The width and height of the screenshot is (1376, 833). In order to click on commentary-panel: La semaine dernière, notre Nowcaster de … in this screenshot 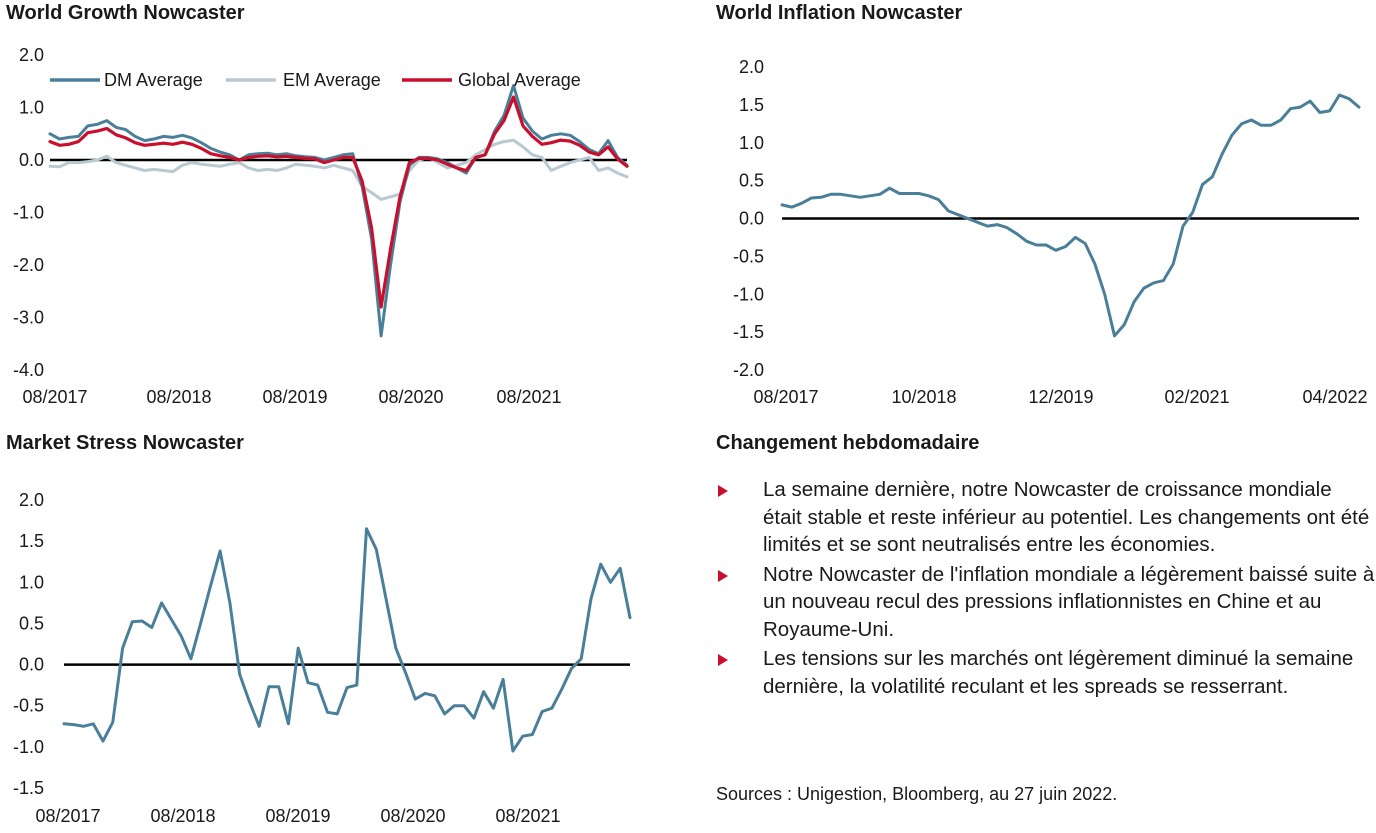, I will do `click(1046, 589)`.